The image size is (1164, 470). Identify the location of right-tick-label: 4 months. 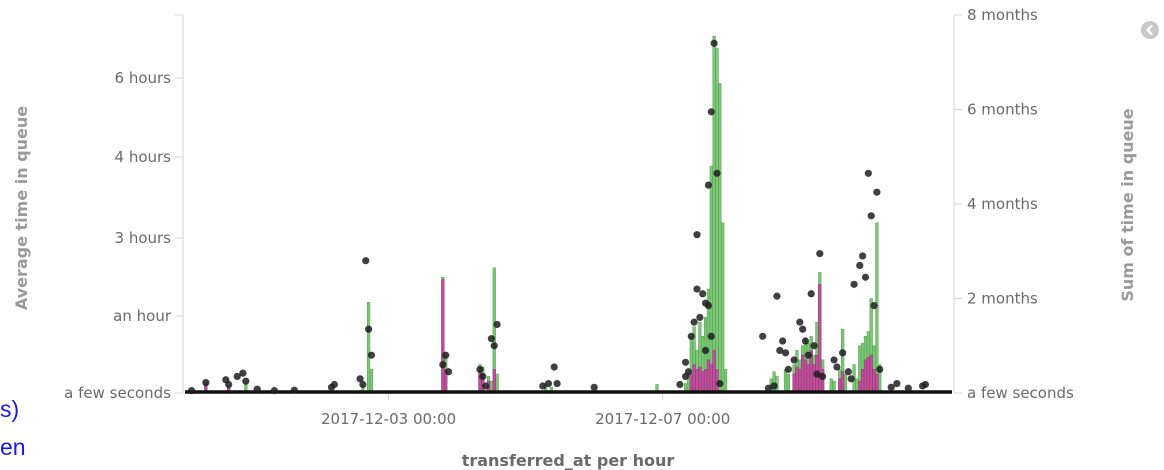
(1002, 204).